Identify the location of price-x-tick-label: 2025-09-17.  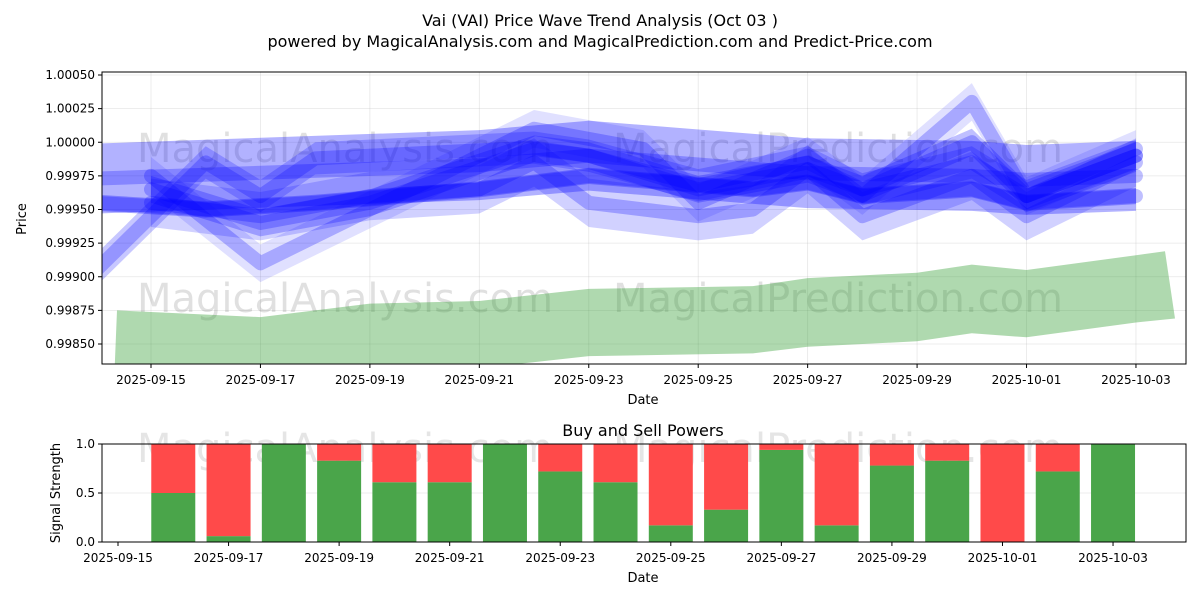
(261, 380).